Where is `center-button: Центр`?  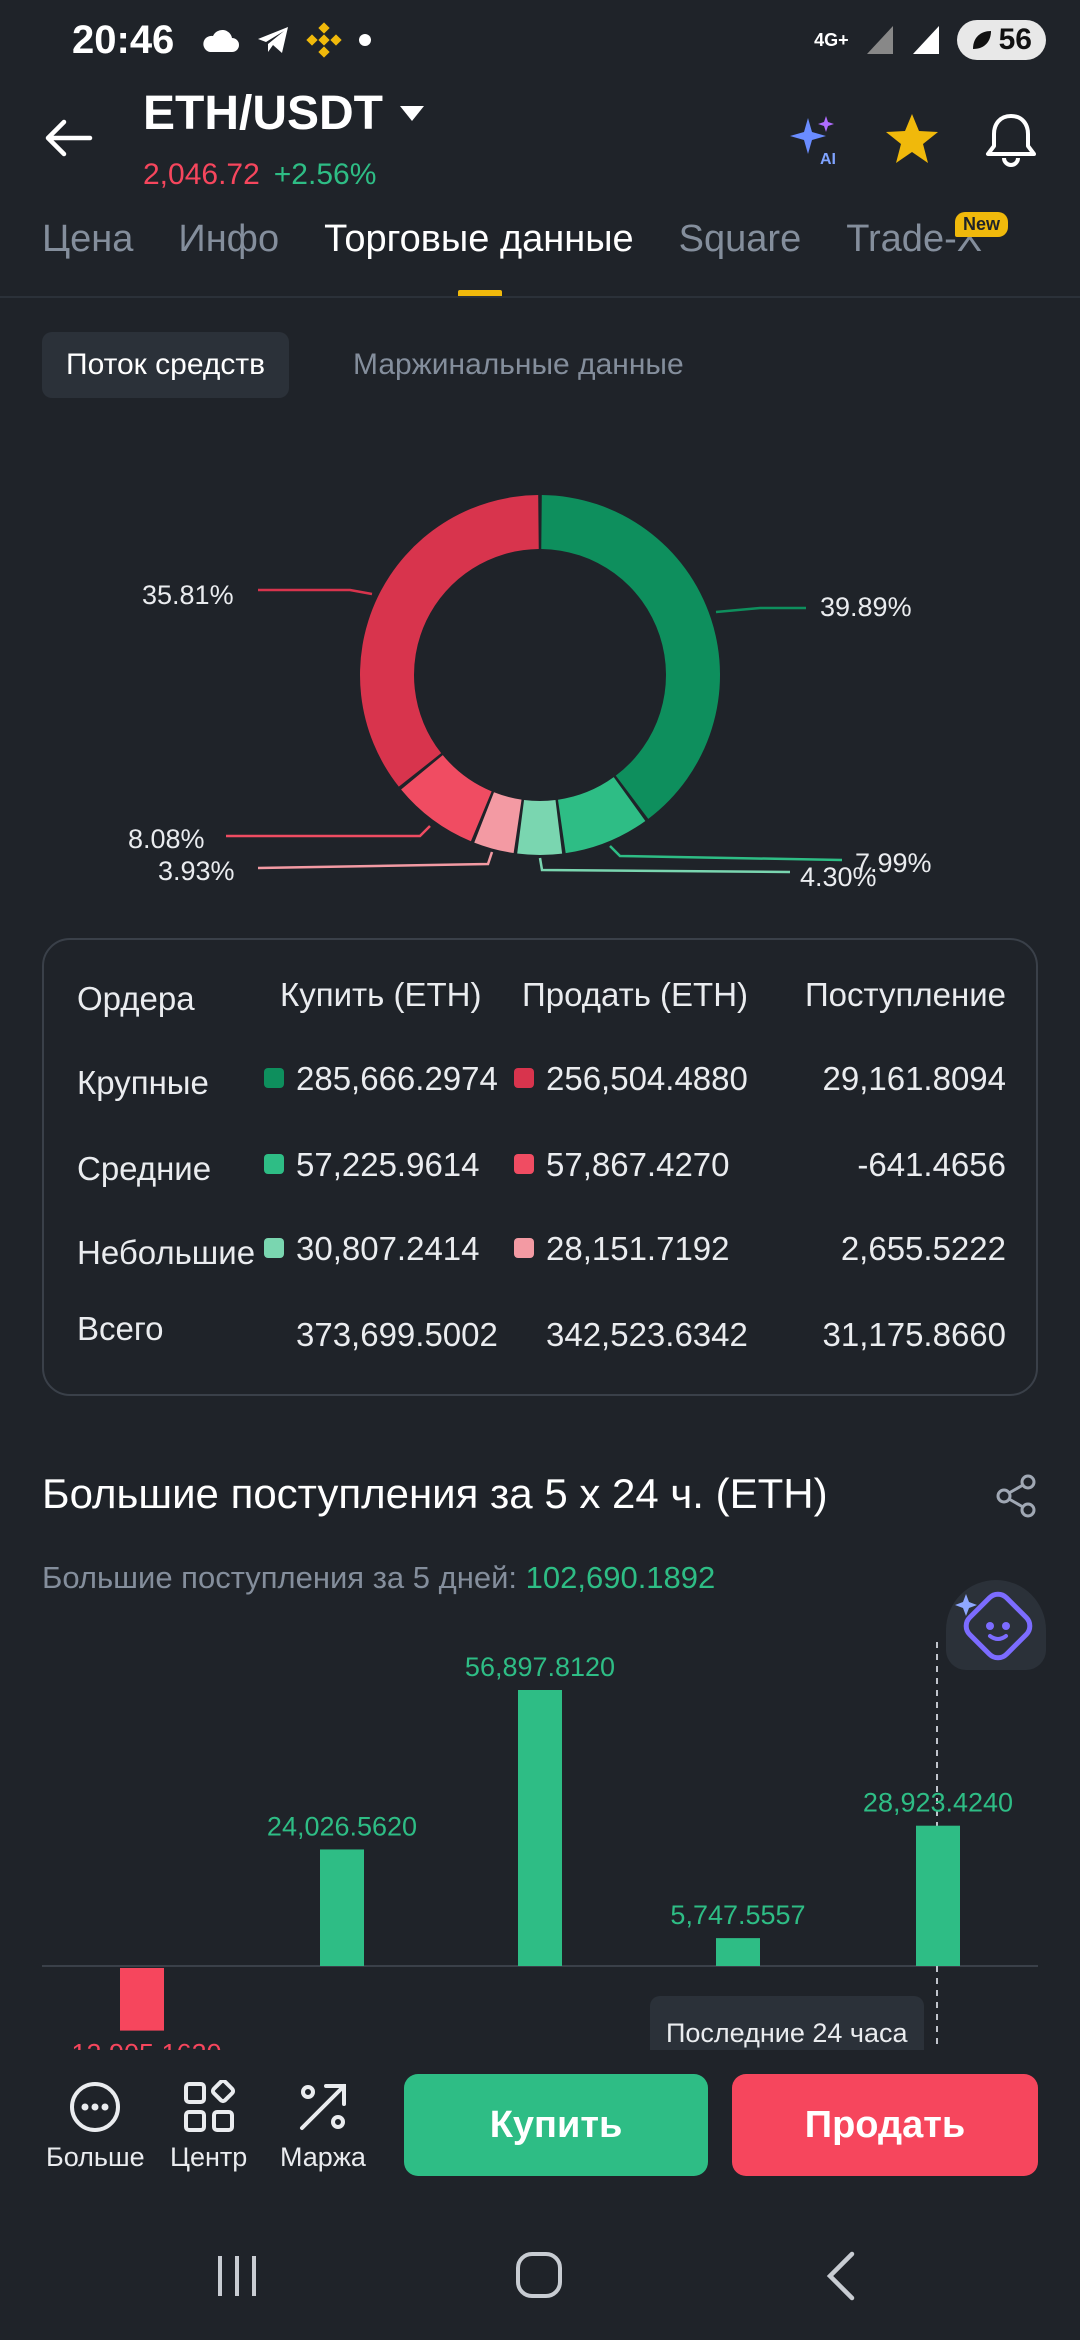 center-button: Центр is located at coordinates (208, 2126).